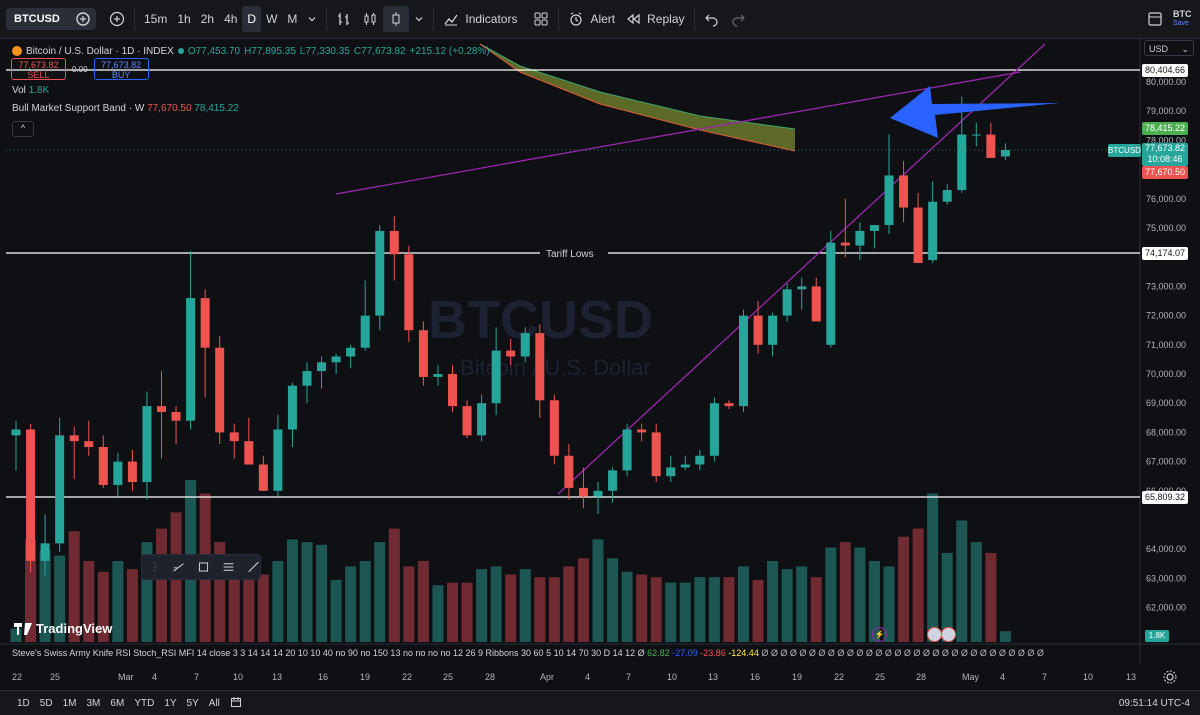 This screenshot has width=1200, height=715. I want to click on tradingview-logo: TradingView, so click(63, 628).